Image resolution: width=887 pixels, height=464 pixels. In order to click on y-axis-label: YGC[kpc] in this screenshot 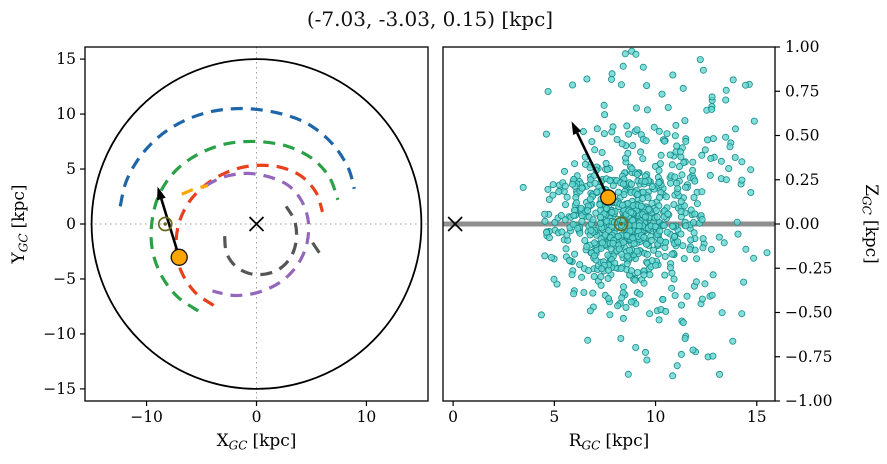, I will do `click(20, 225)`.